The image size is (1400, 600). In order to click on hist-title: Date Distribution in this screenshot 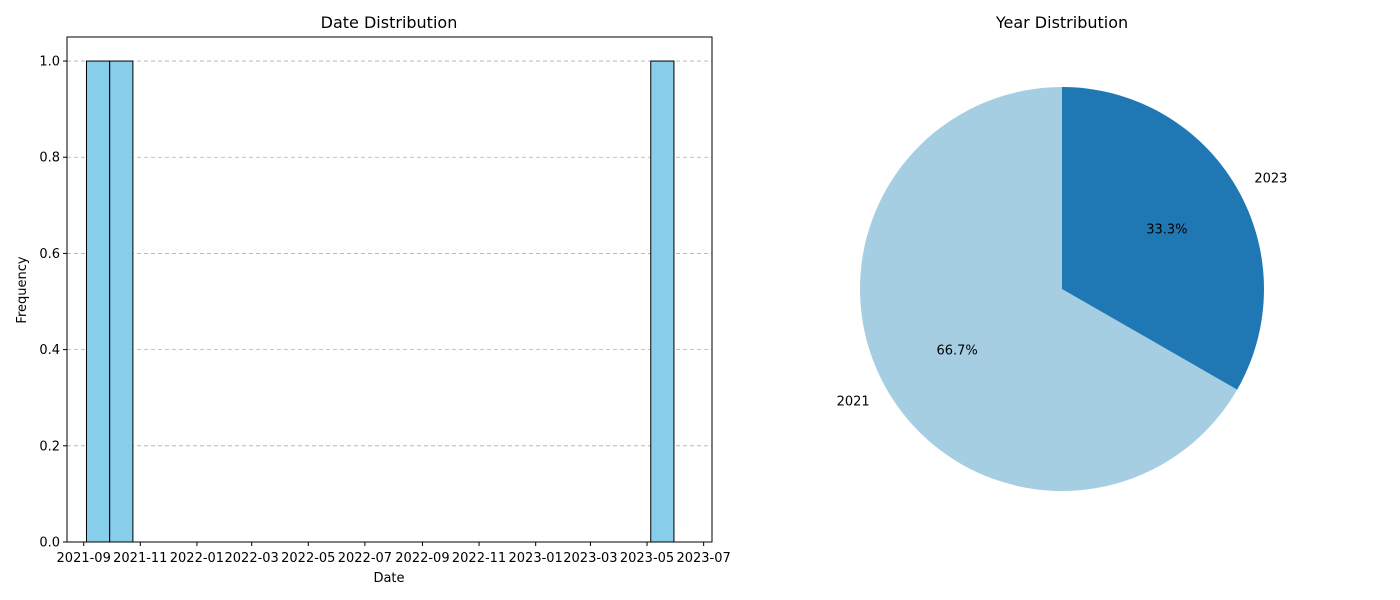, I will do `click(389, 22)`.